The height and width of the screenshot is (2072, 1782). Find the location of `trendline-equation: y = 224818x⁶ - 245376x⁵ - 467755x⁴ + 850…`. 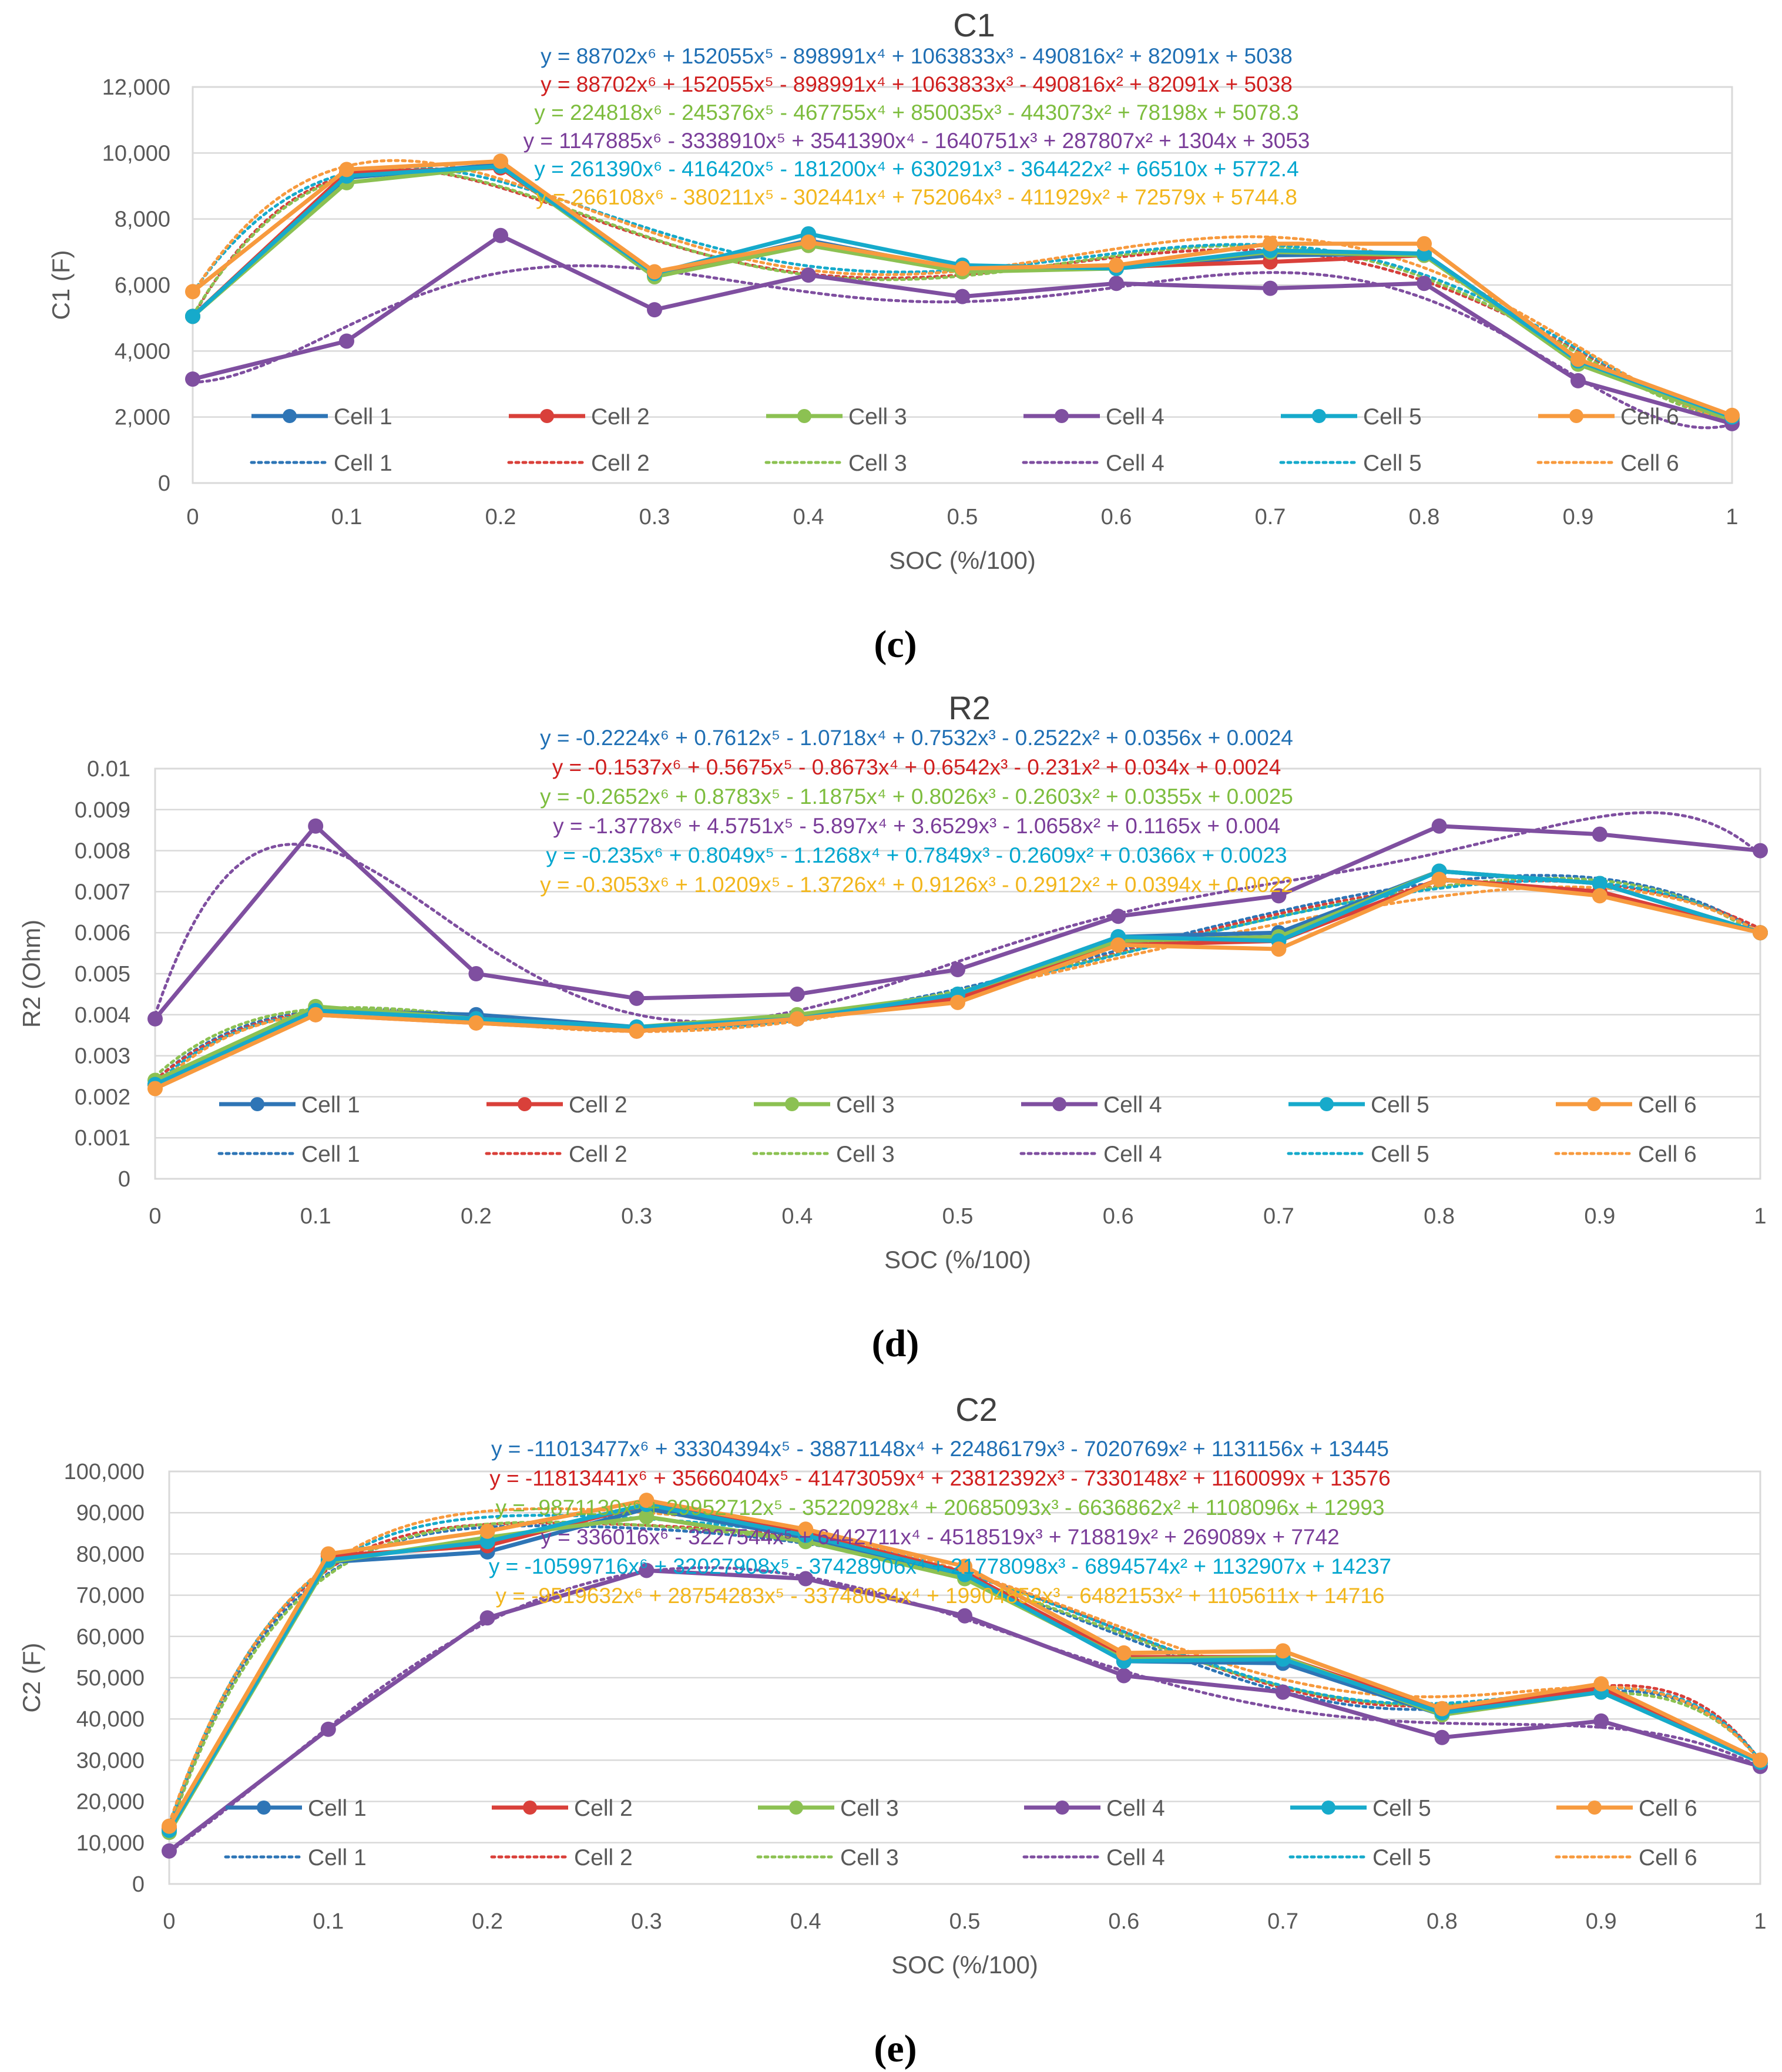

trendline-equation: y = 224818x⁶ - 245376x⁵ - 467755x⁴ + 850… is located at coordinates (916, 112).